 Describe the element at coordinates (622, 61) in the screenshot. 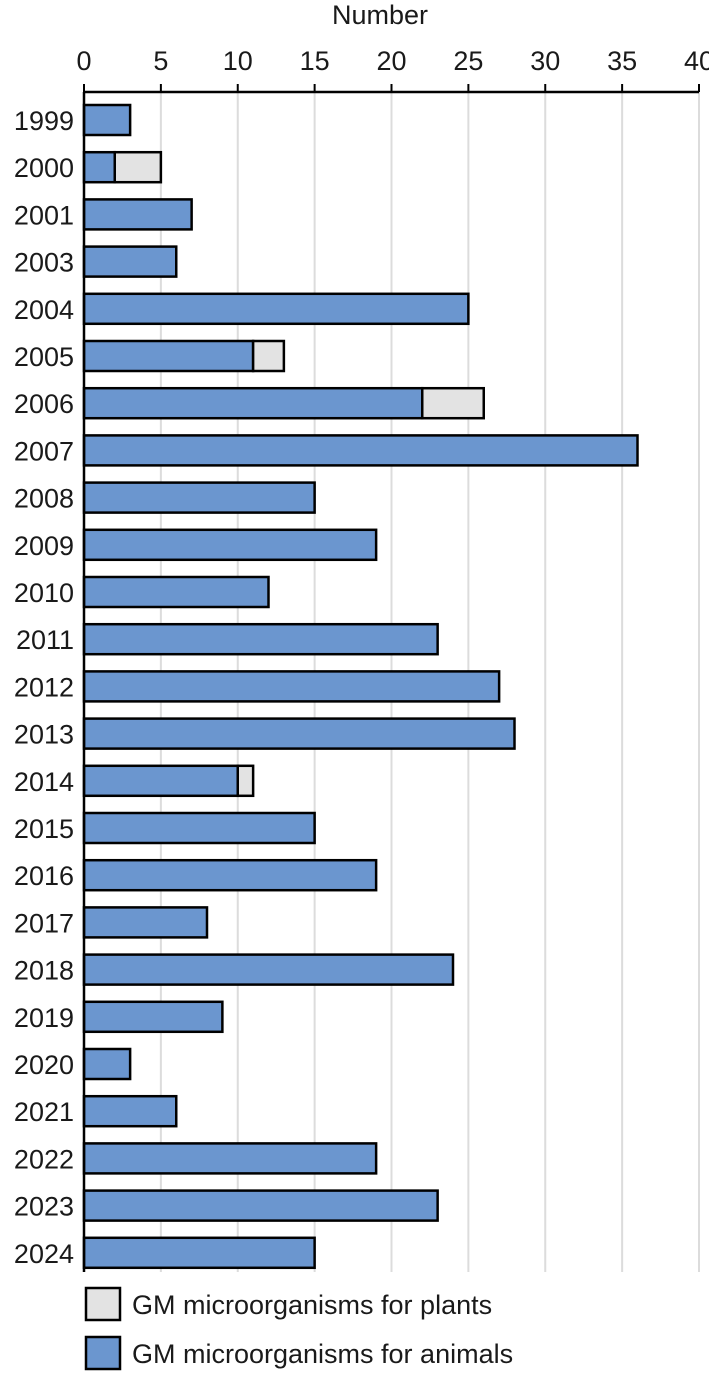

I see `x-tick-label: 35` at that location.